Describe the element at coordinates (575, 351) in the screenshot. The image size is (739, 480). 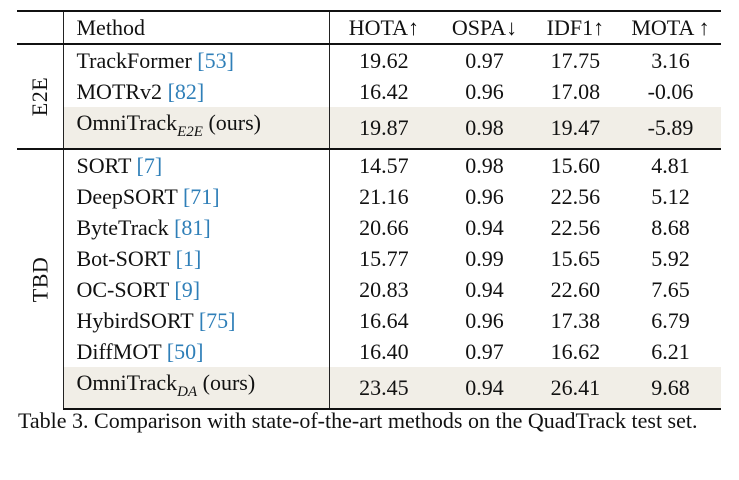
I see `idf1-value: 16.62` at that location.